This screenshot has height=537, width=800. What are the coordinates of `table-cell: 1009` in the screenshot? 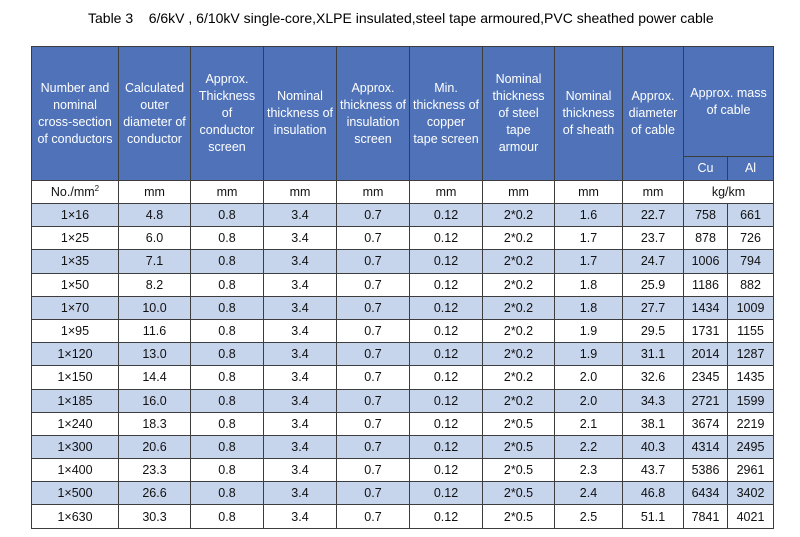 It's located at (750, 307).